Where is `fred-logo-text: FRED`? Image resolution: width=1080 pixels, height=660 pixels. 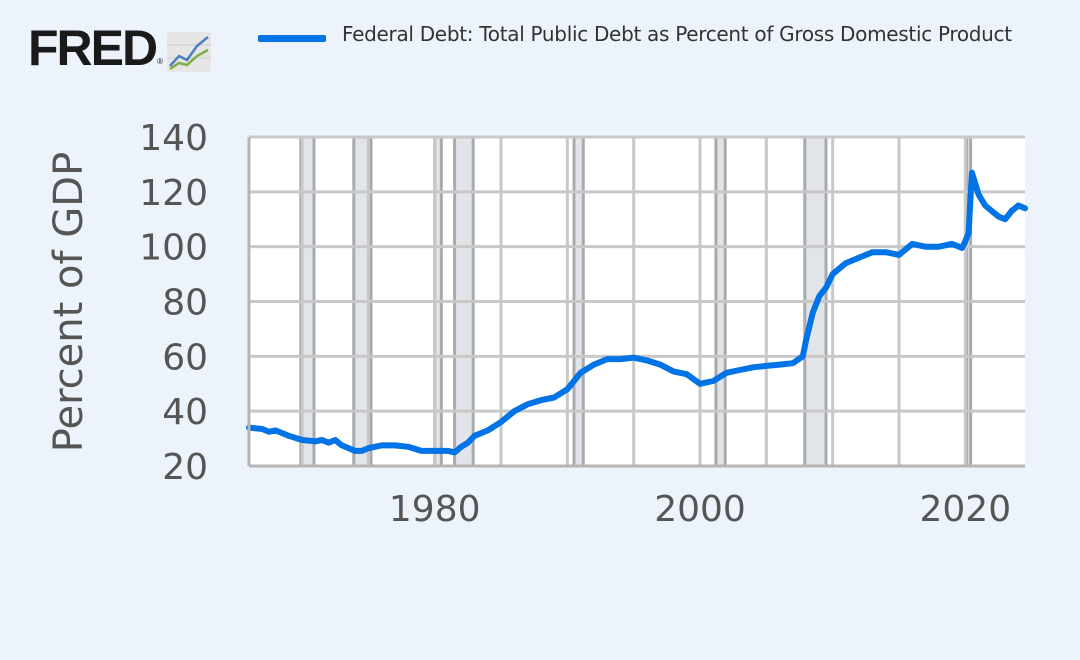
fred-logo-text: FRED is located at coordinates (93, 48).